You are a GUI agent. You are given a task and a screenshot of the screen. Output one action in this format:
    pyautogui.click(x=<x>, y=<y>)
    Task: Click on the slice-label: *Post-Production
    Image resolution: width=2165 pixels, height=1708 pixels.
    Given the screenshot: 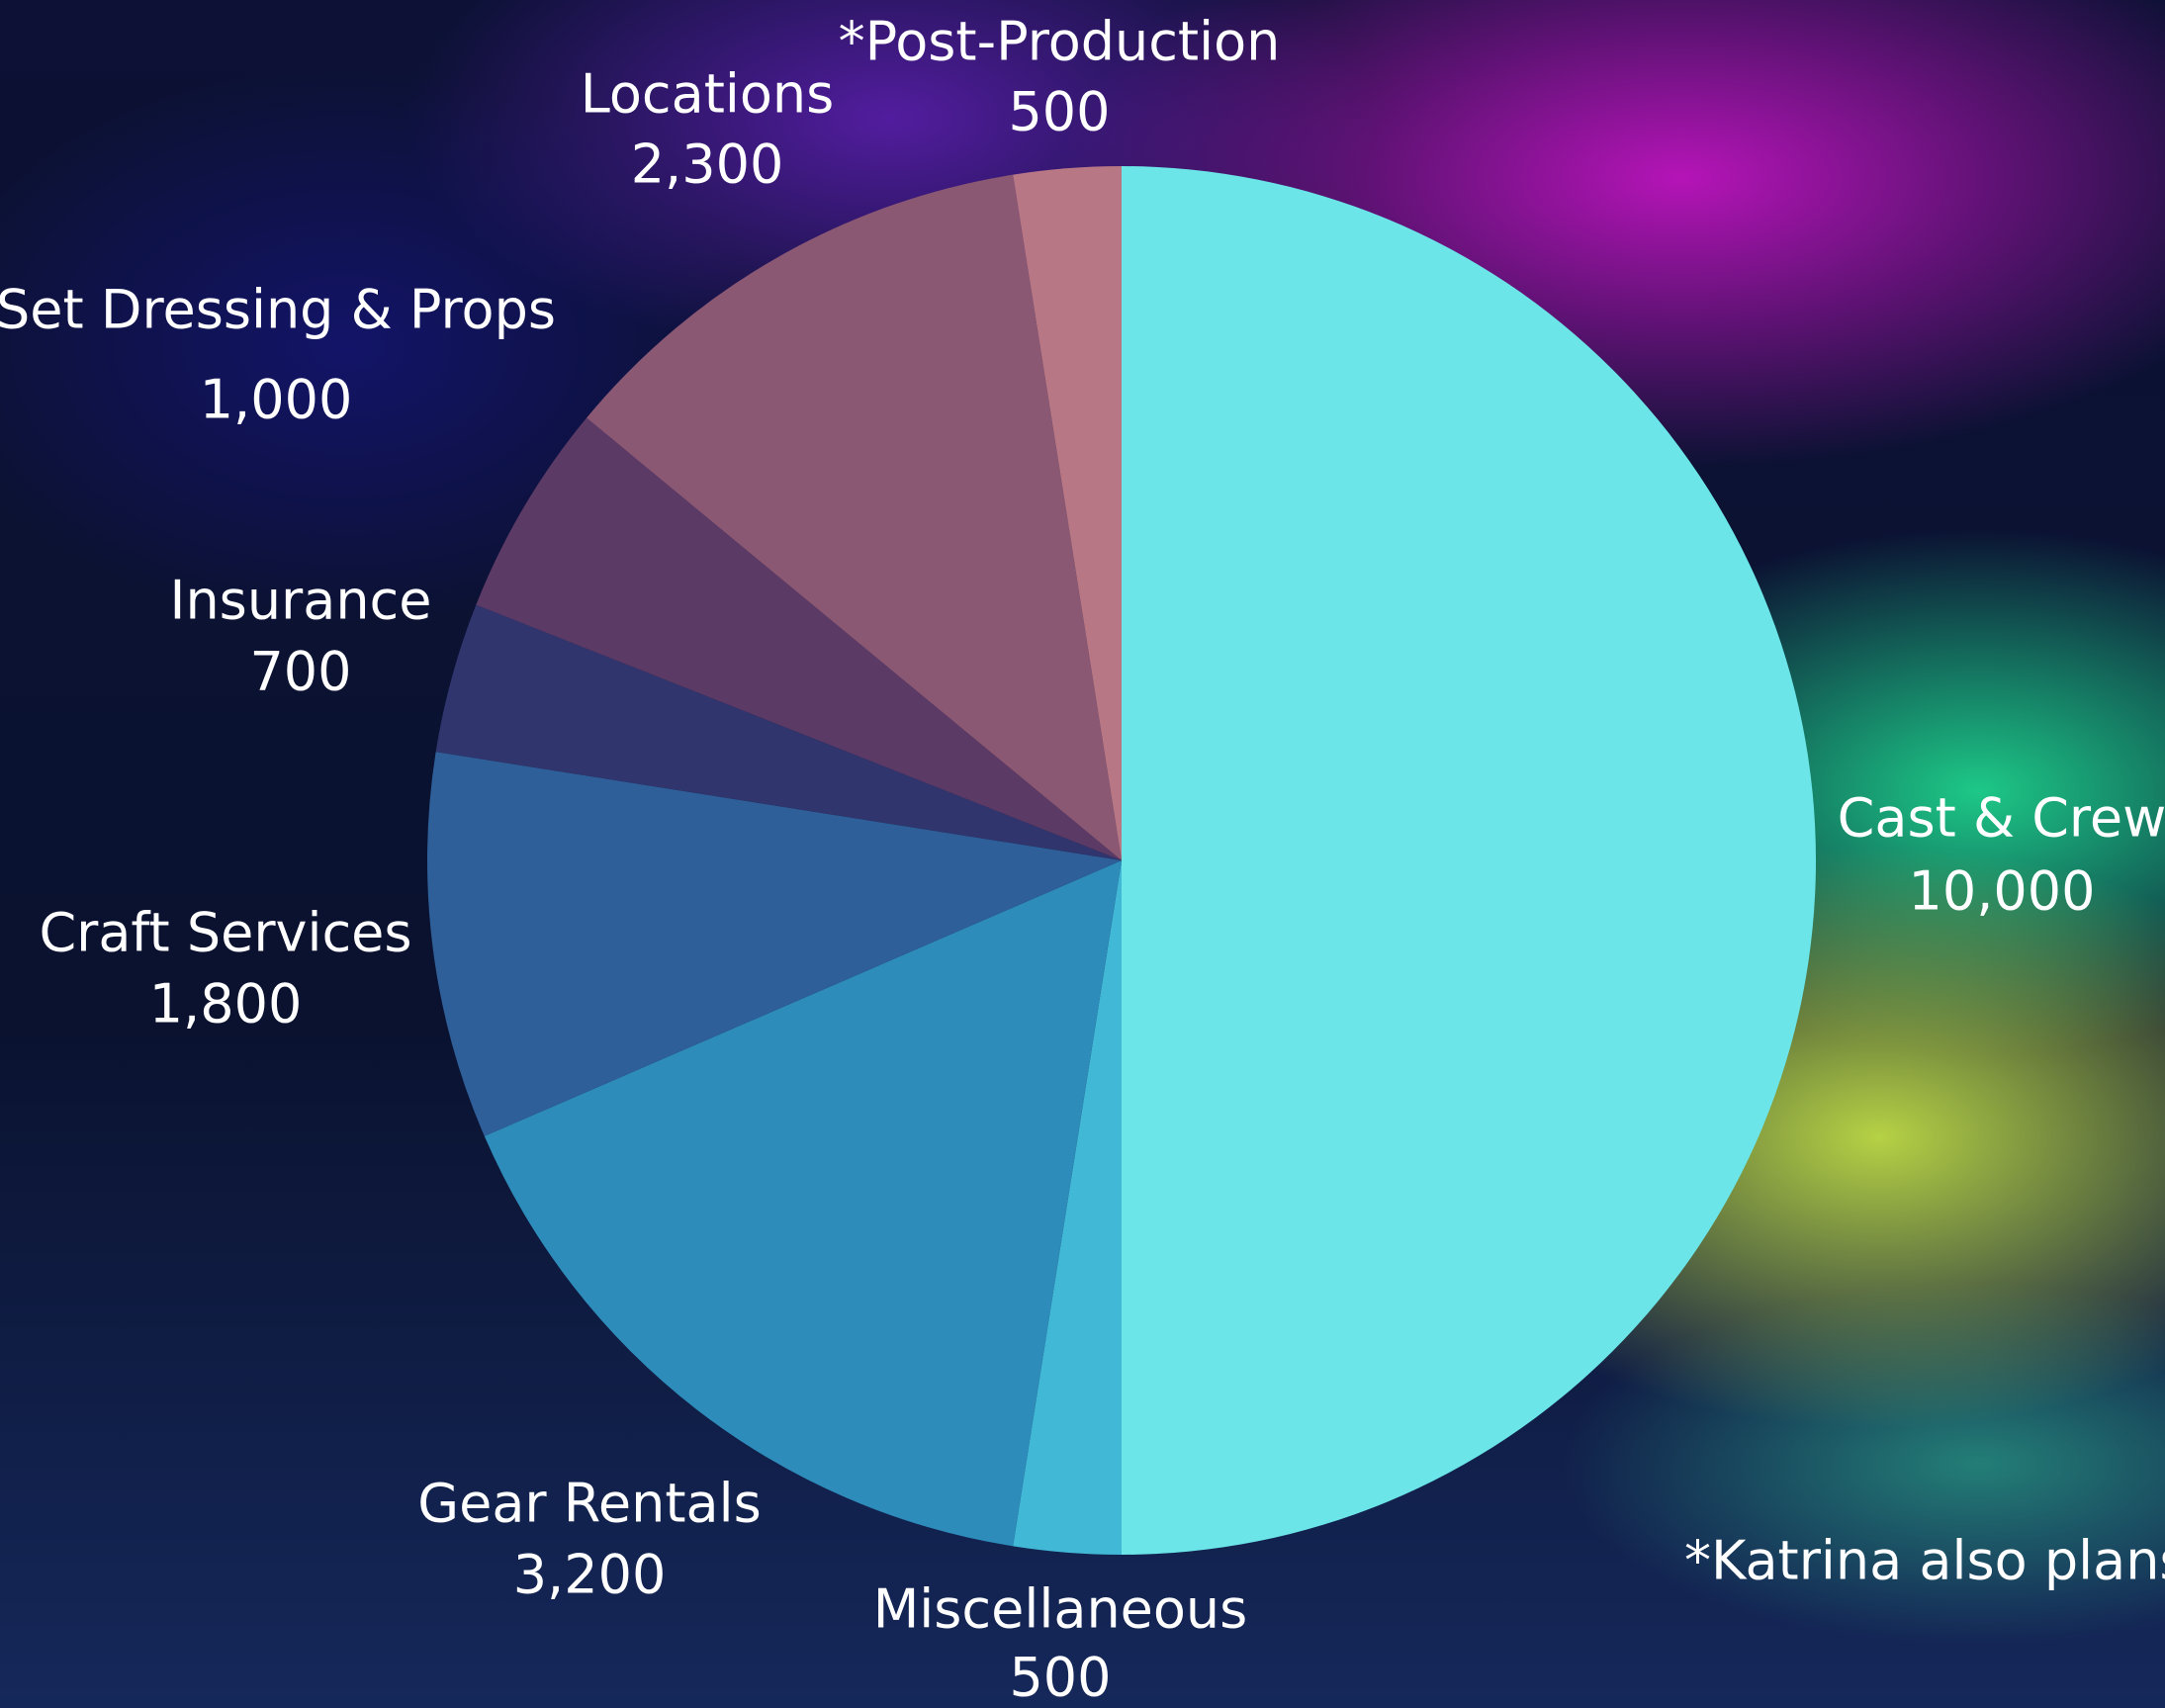 What is the action you would take?
    pyautogui.click(x=1060, y=42)
    